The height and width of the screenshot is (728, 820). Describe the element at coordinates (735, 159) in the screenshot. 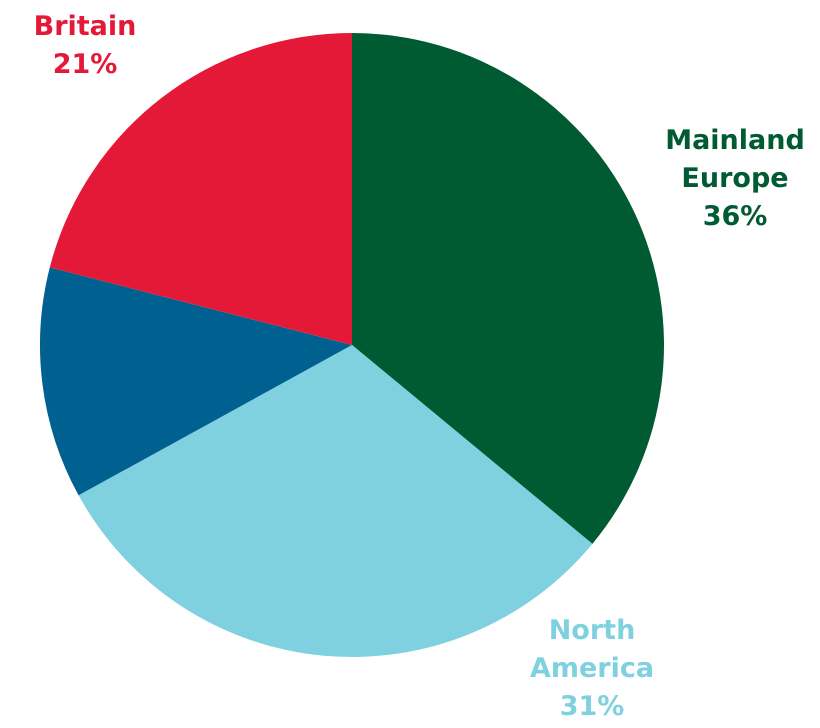

I see `slice-label: Mainland Europe` at that location.